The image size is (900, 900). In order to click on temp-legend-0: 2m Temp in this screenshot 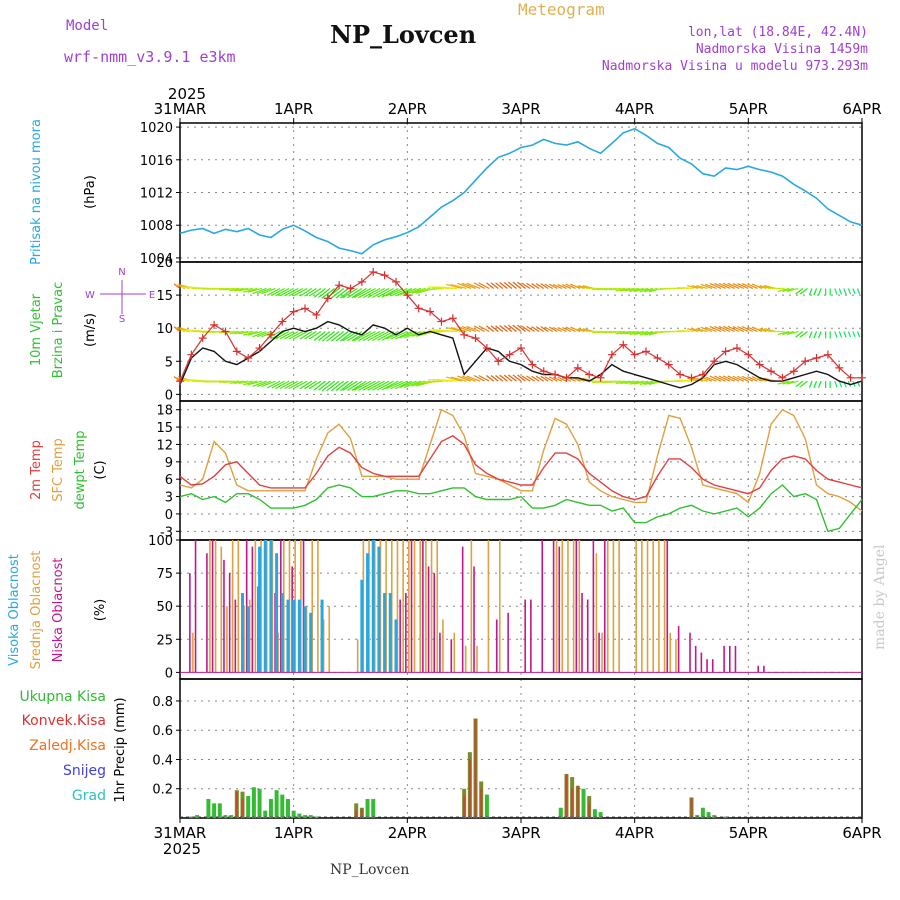, I will do `click(36, 470)`.